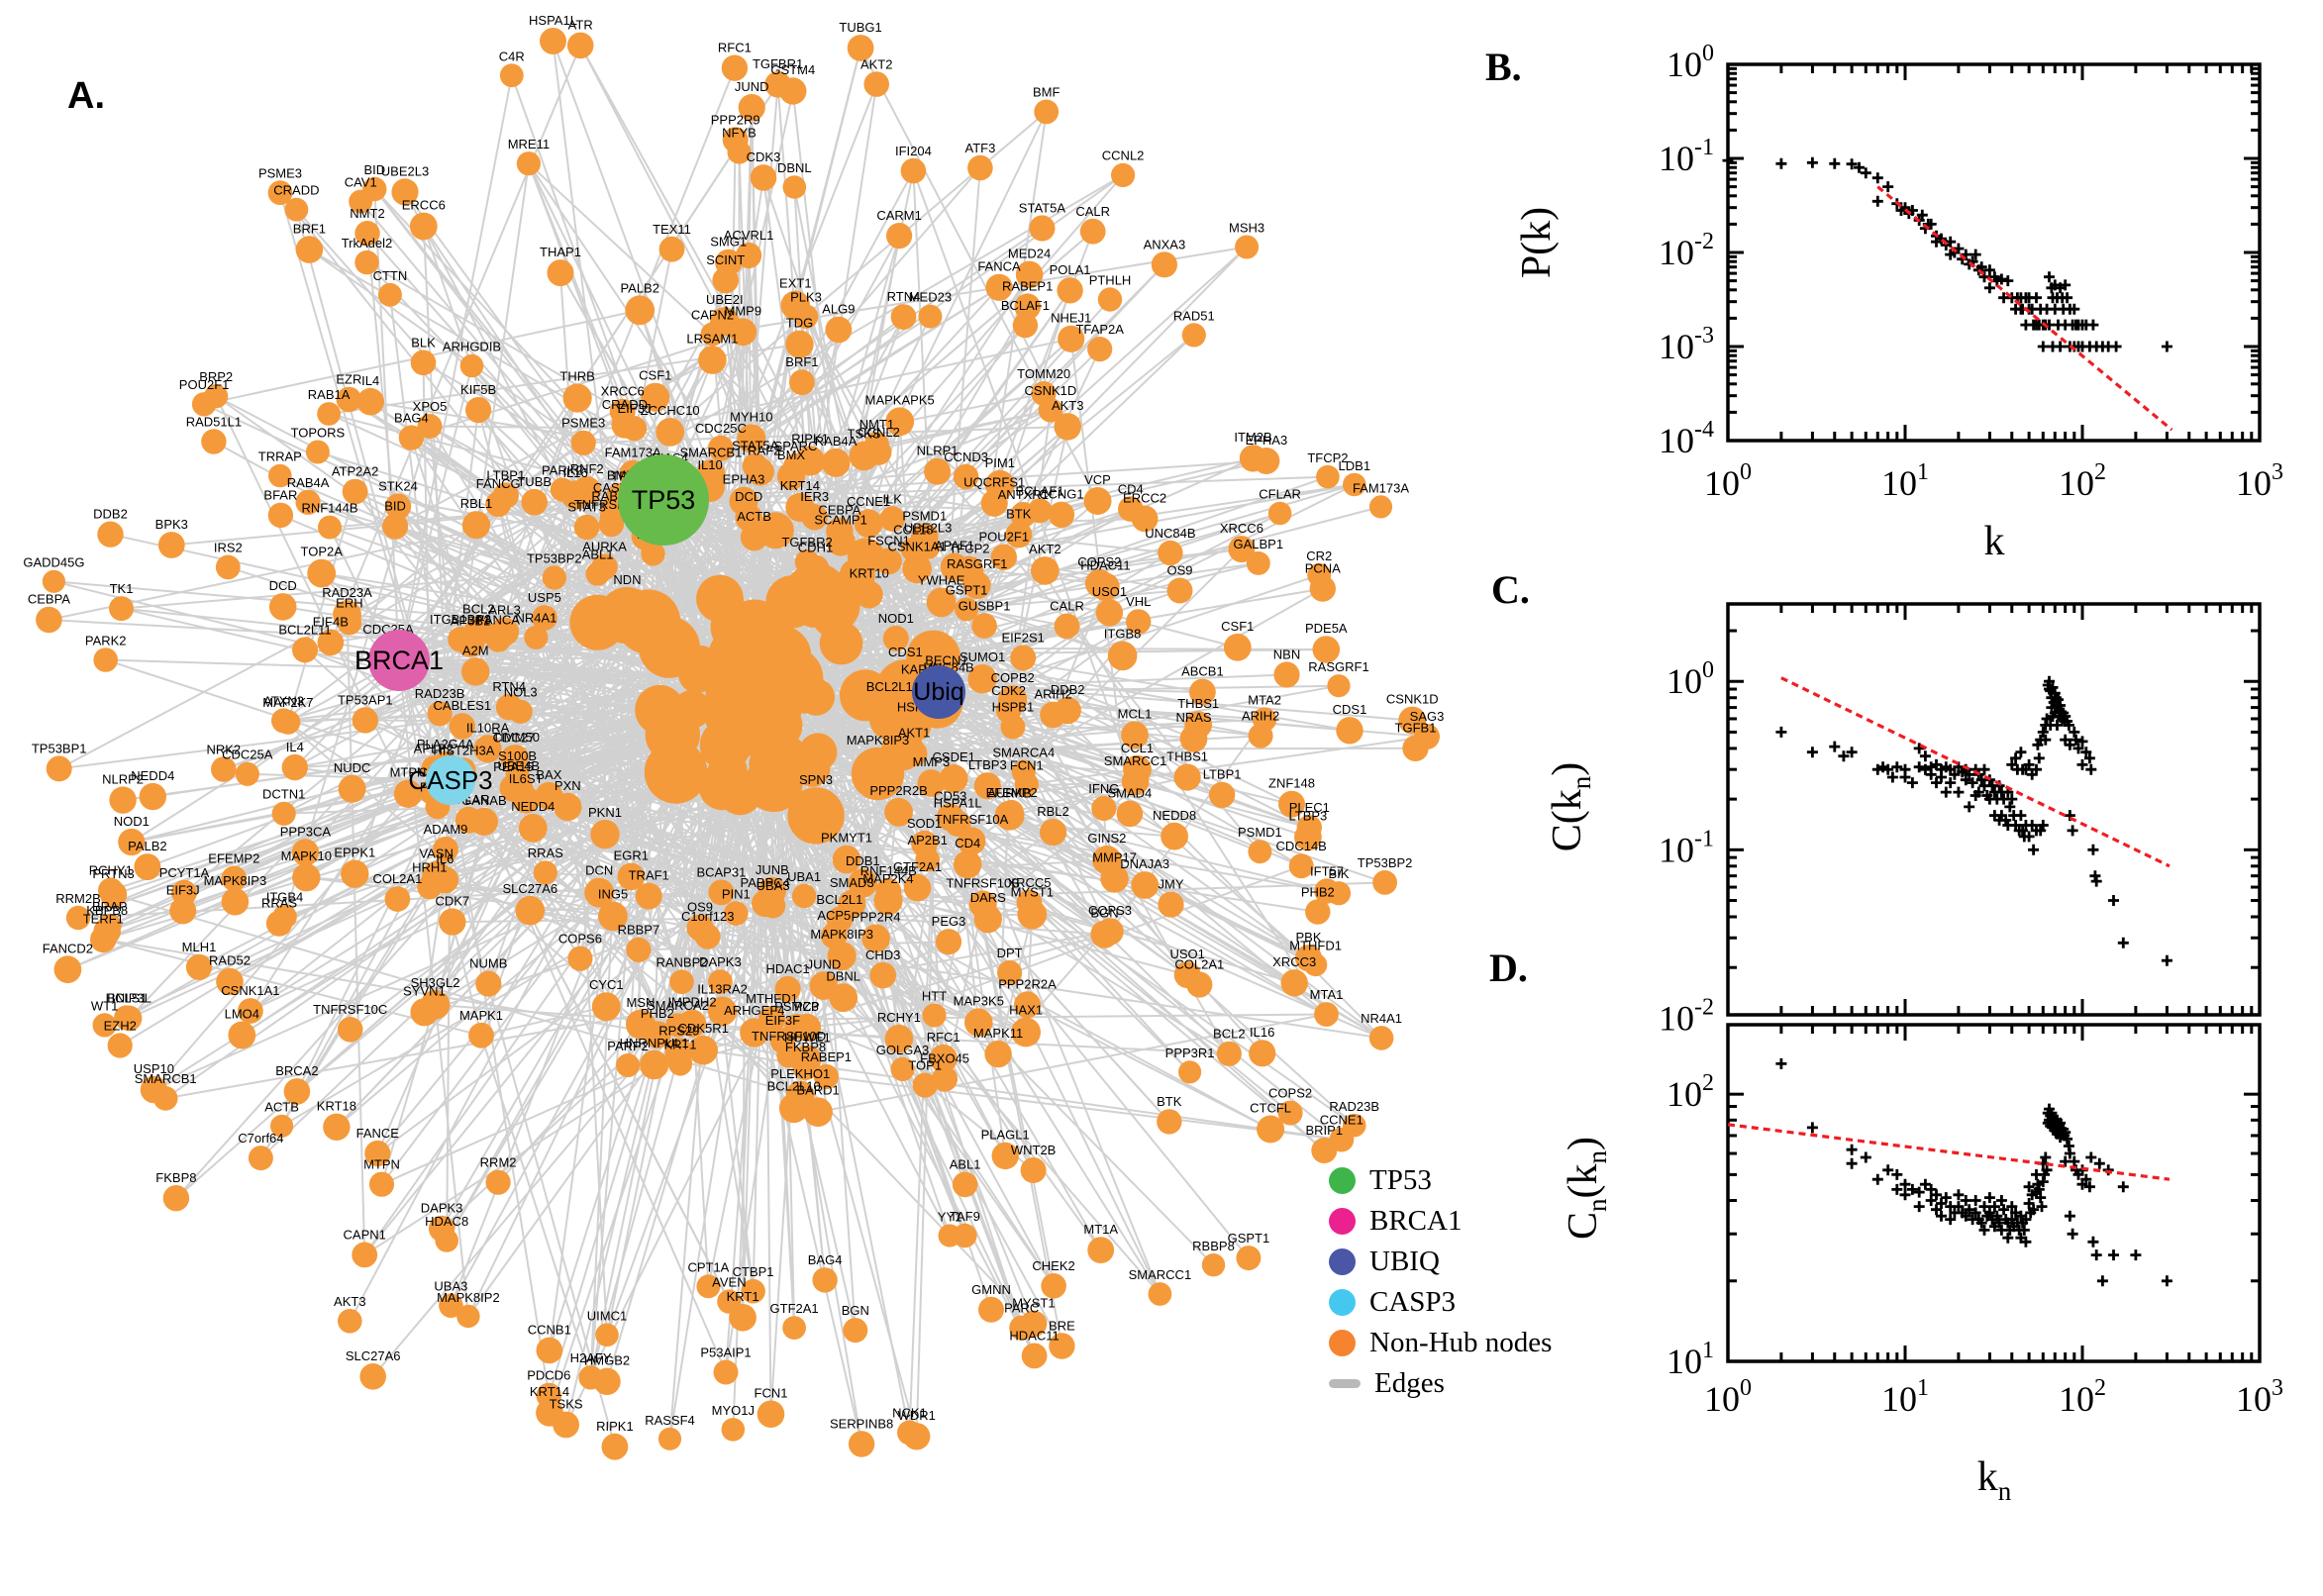  I want to click on svg-text: RAD51L1, so click(214, 421).